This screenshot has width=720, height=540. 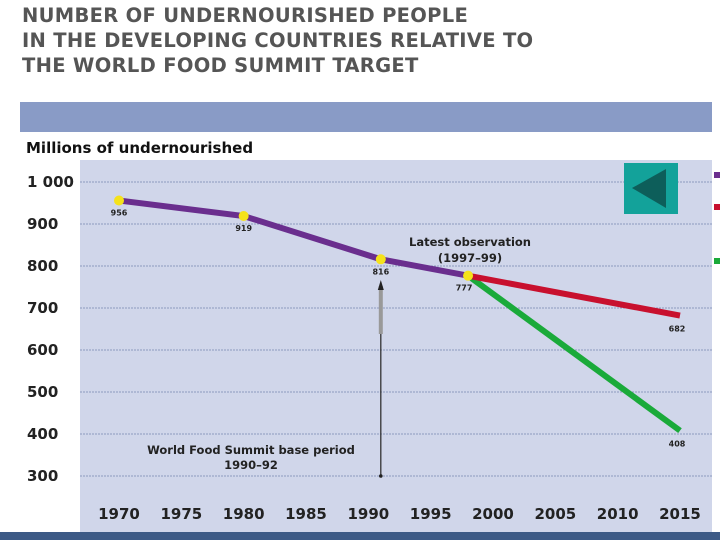 I want to click on y-tick-label: 500, so click(x=42, y=392).